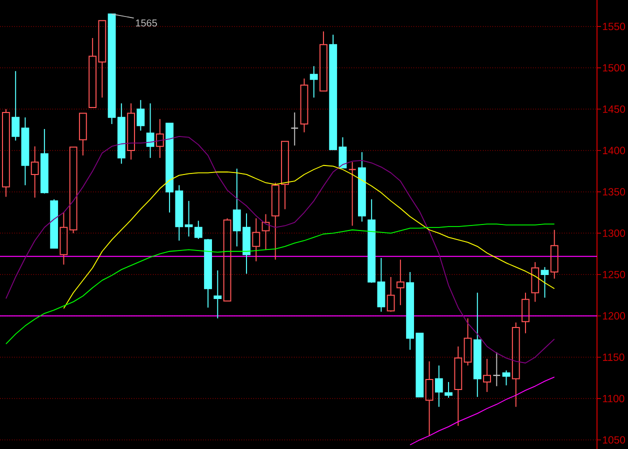 The height and width of the screenshot is (449, 628). I want to click on y-tick-label: 1300, so click(614, 233).